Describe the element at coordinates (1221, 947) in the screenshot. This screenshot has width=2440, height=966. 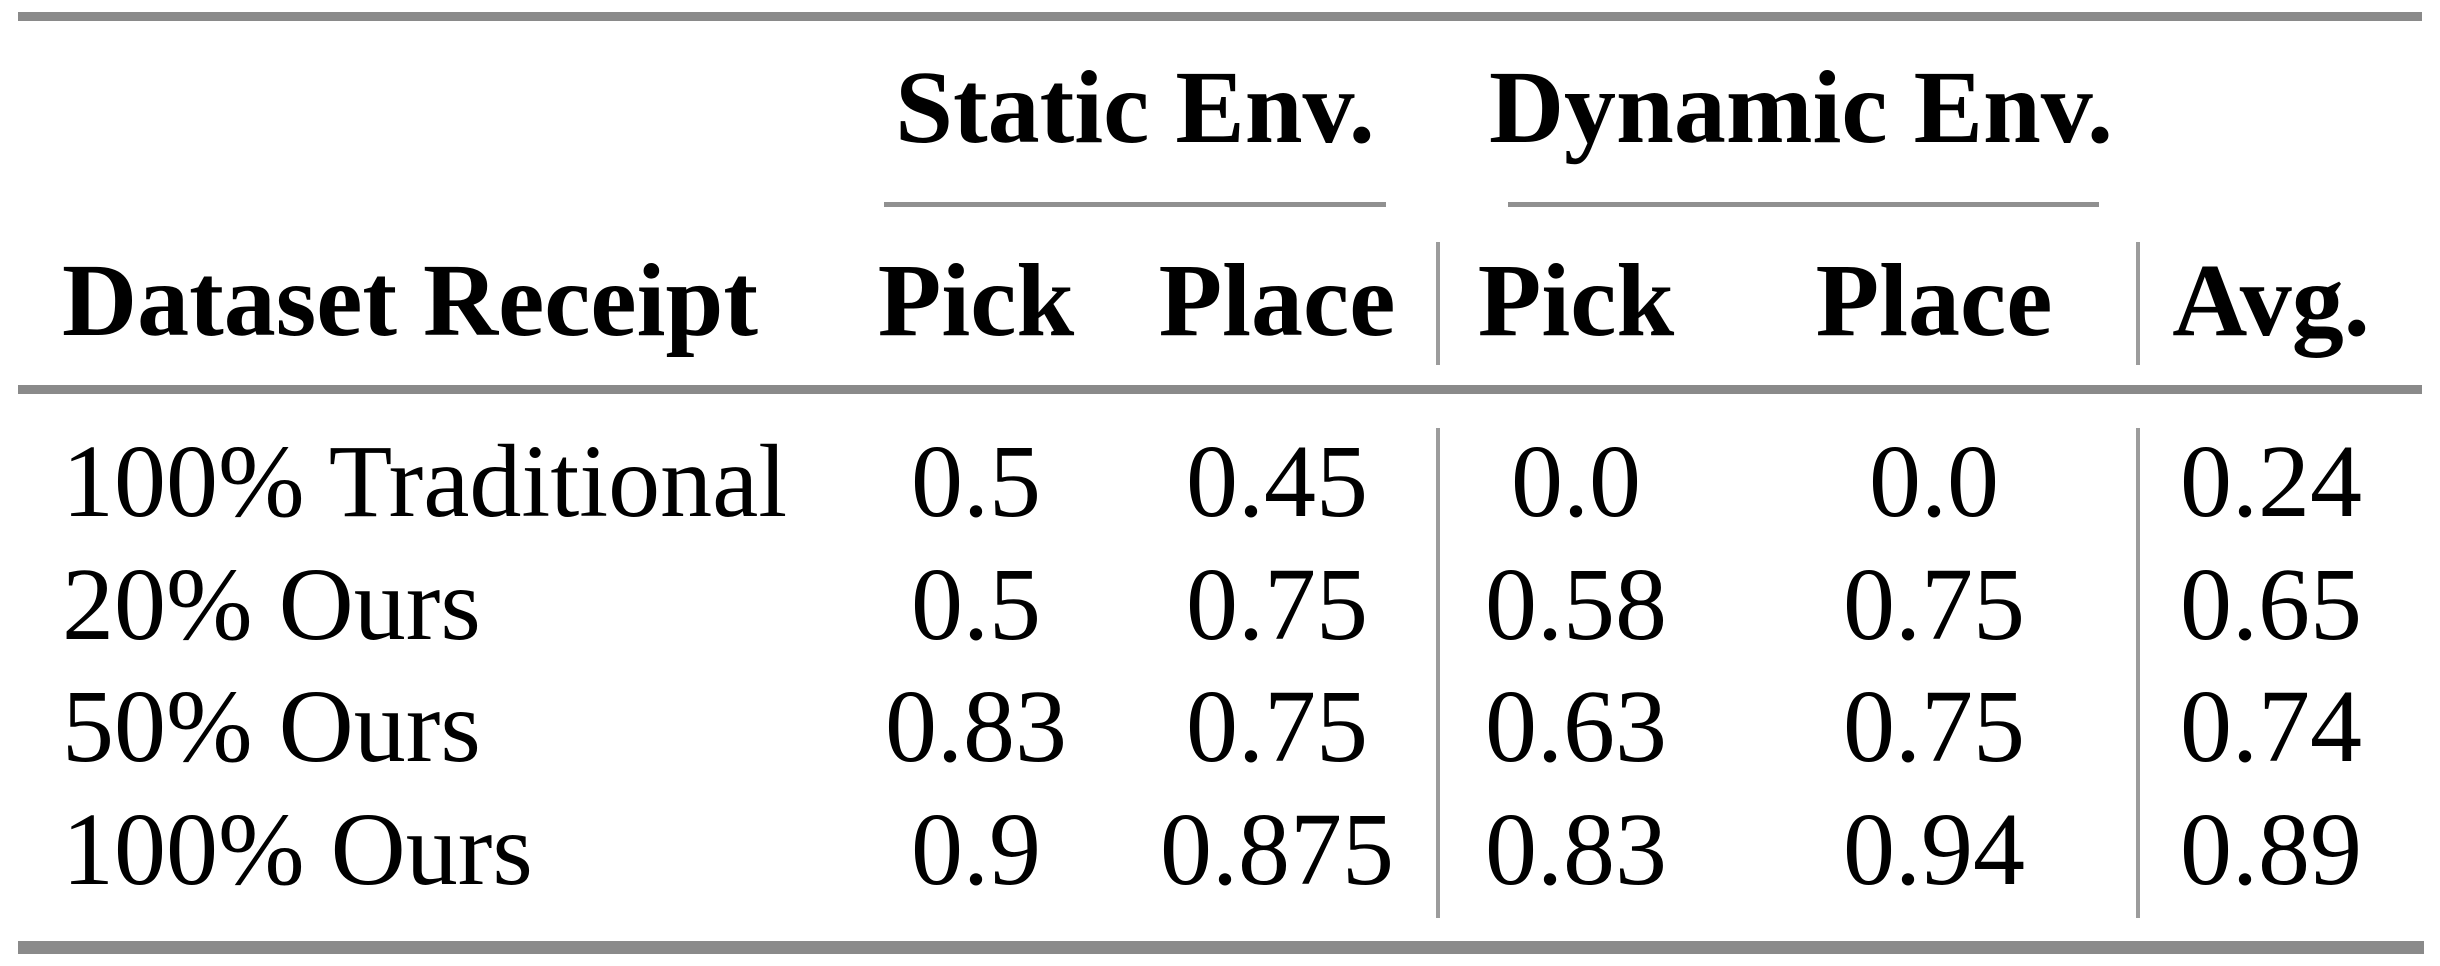
I see `bottom-rule` at that location.